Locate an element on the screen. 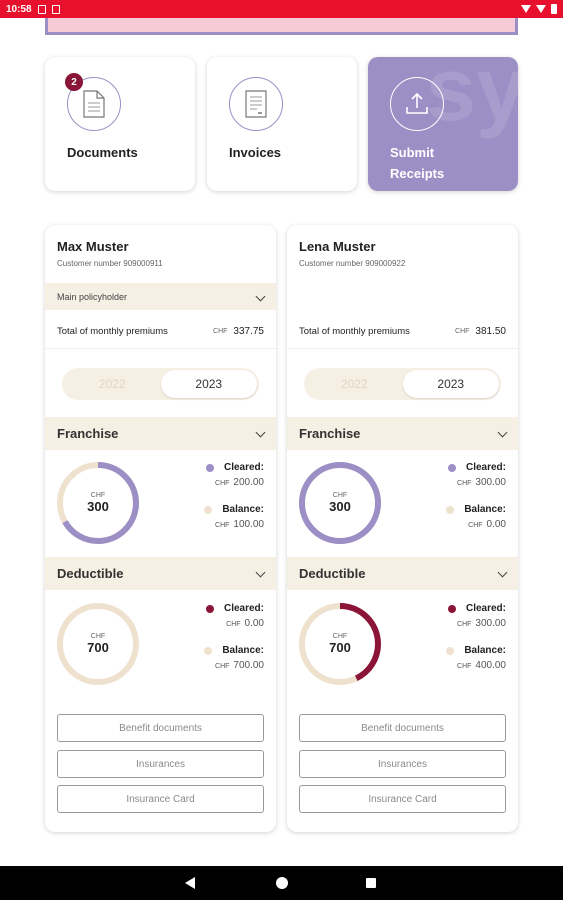  deductible-balance-legend: Balance: CHF 400.00 is located at coordinates (476, 658).